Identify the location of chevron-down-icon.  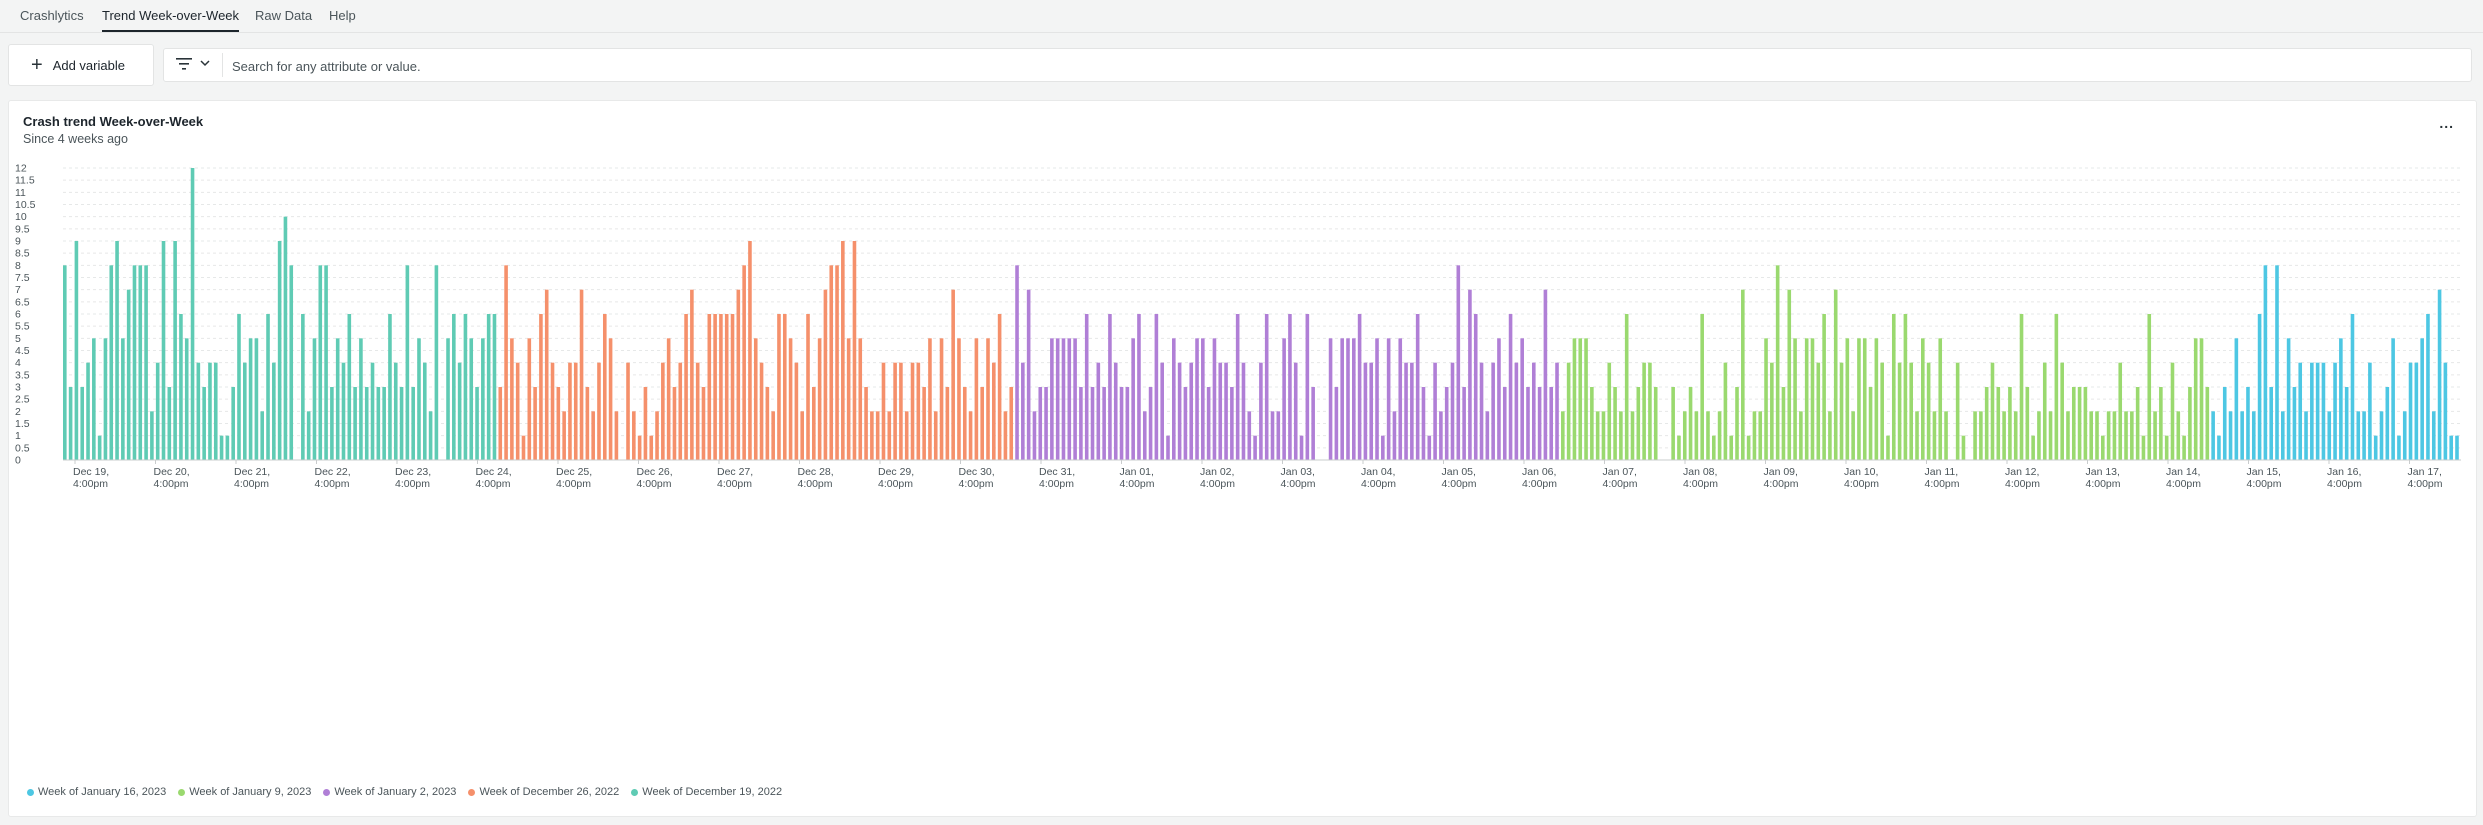
(205, 63).